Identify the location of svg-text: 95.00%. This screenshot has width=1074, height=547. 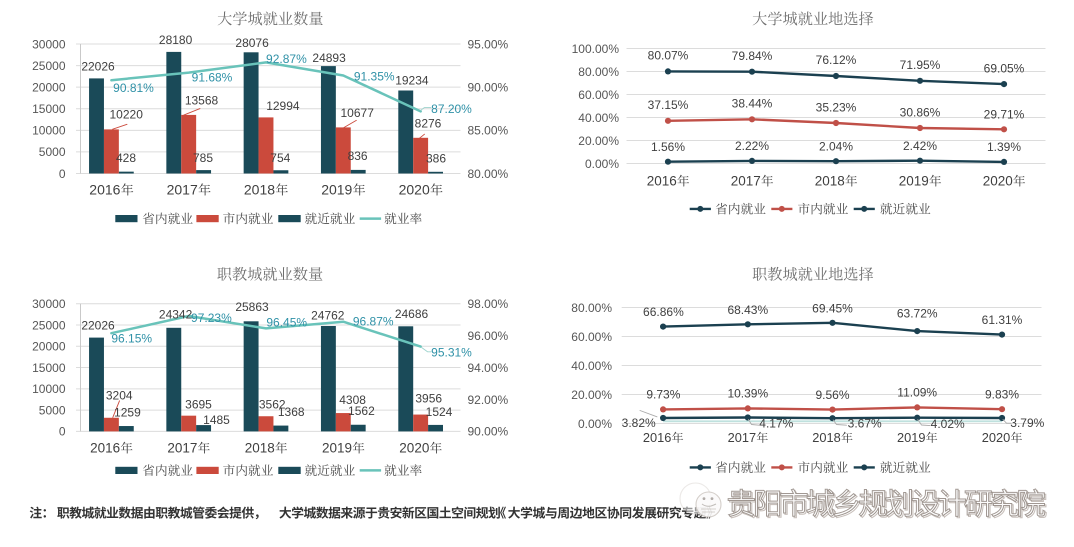
(488, 44).